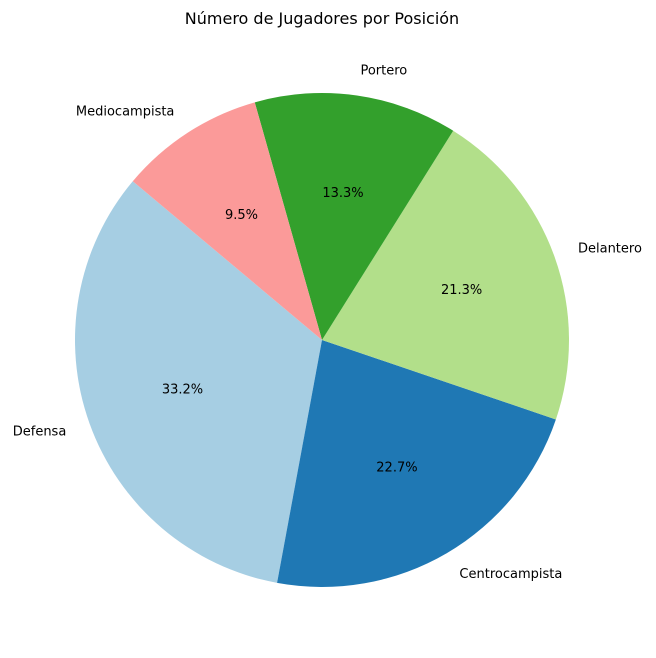 This screenshot has width=656, height=658. Describe the element at coordinates (396, 467) in the screenshot. I see `pie-pct-label-centrocampista: 22.7%` at that location.